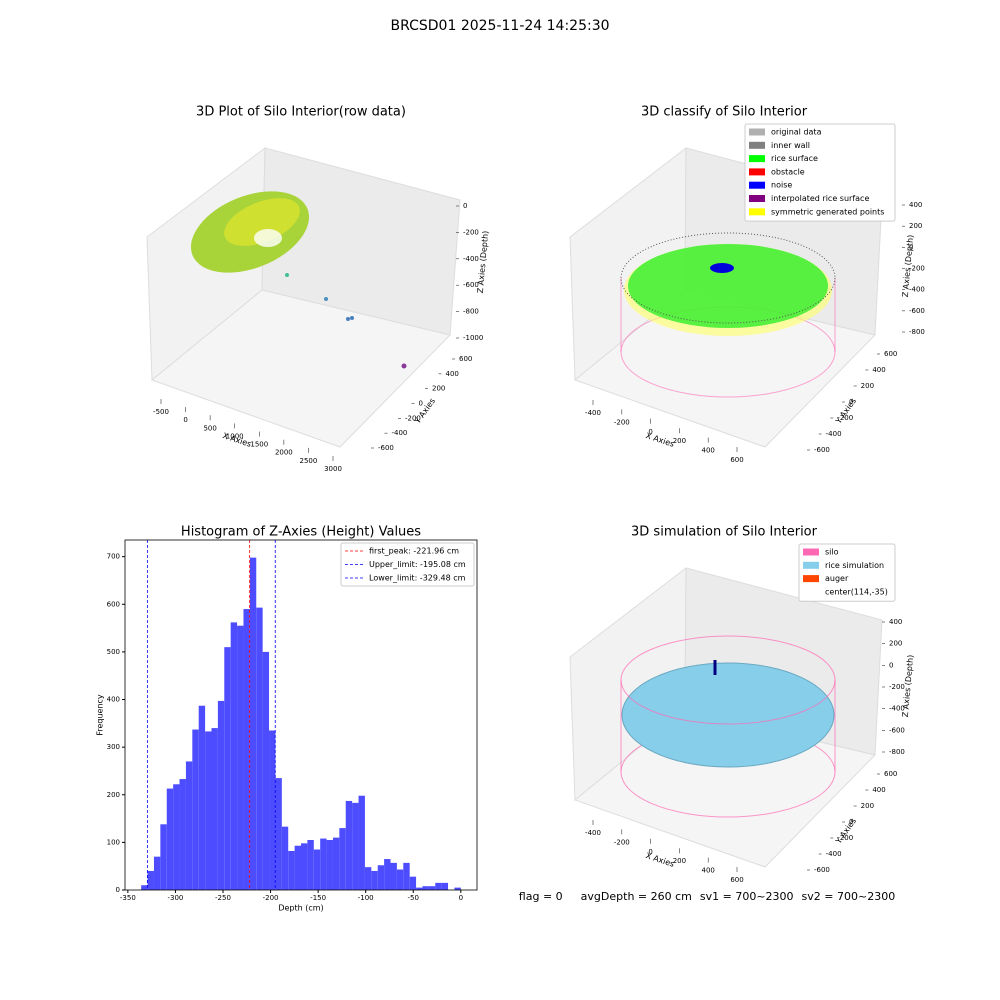  Describe the element at coordinates (414, 551) in the screenshot. I see `legend-label: first_peak: -221.96 cm` at that location.